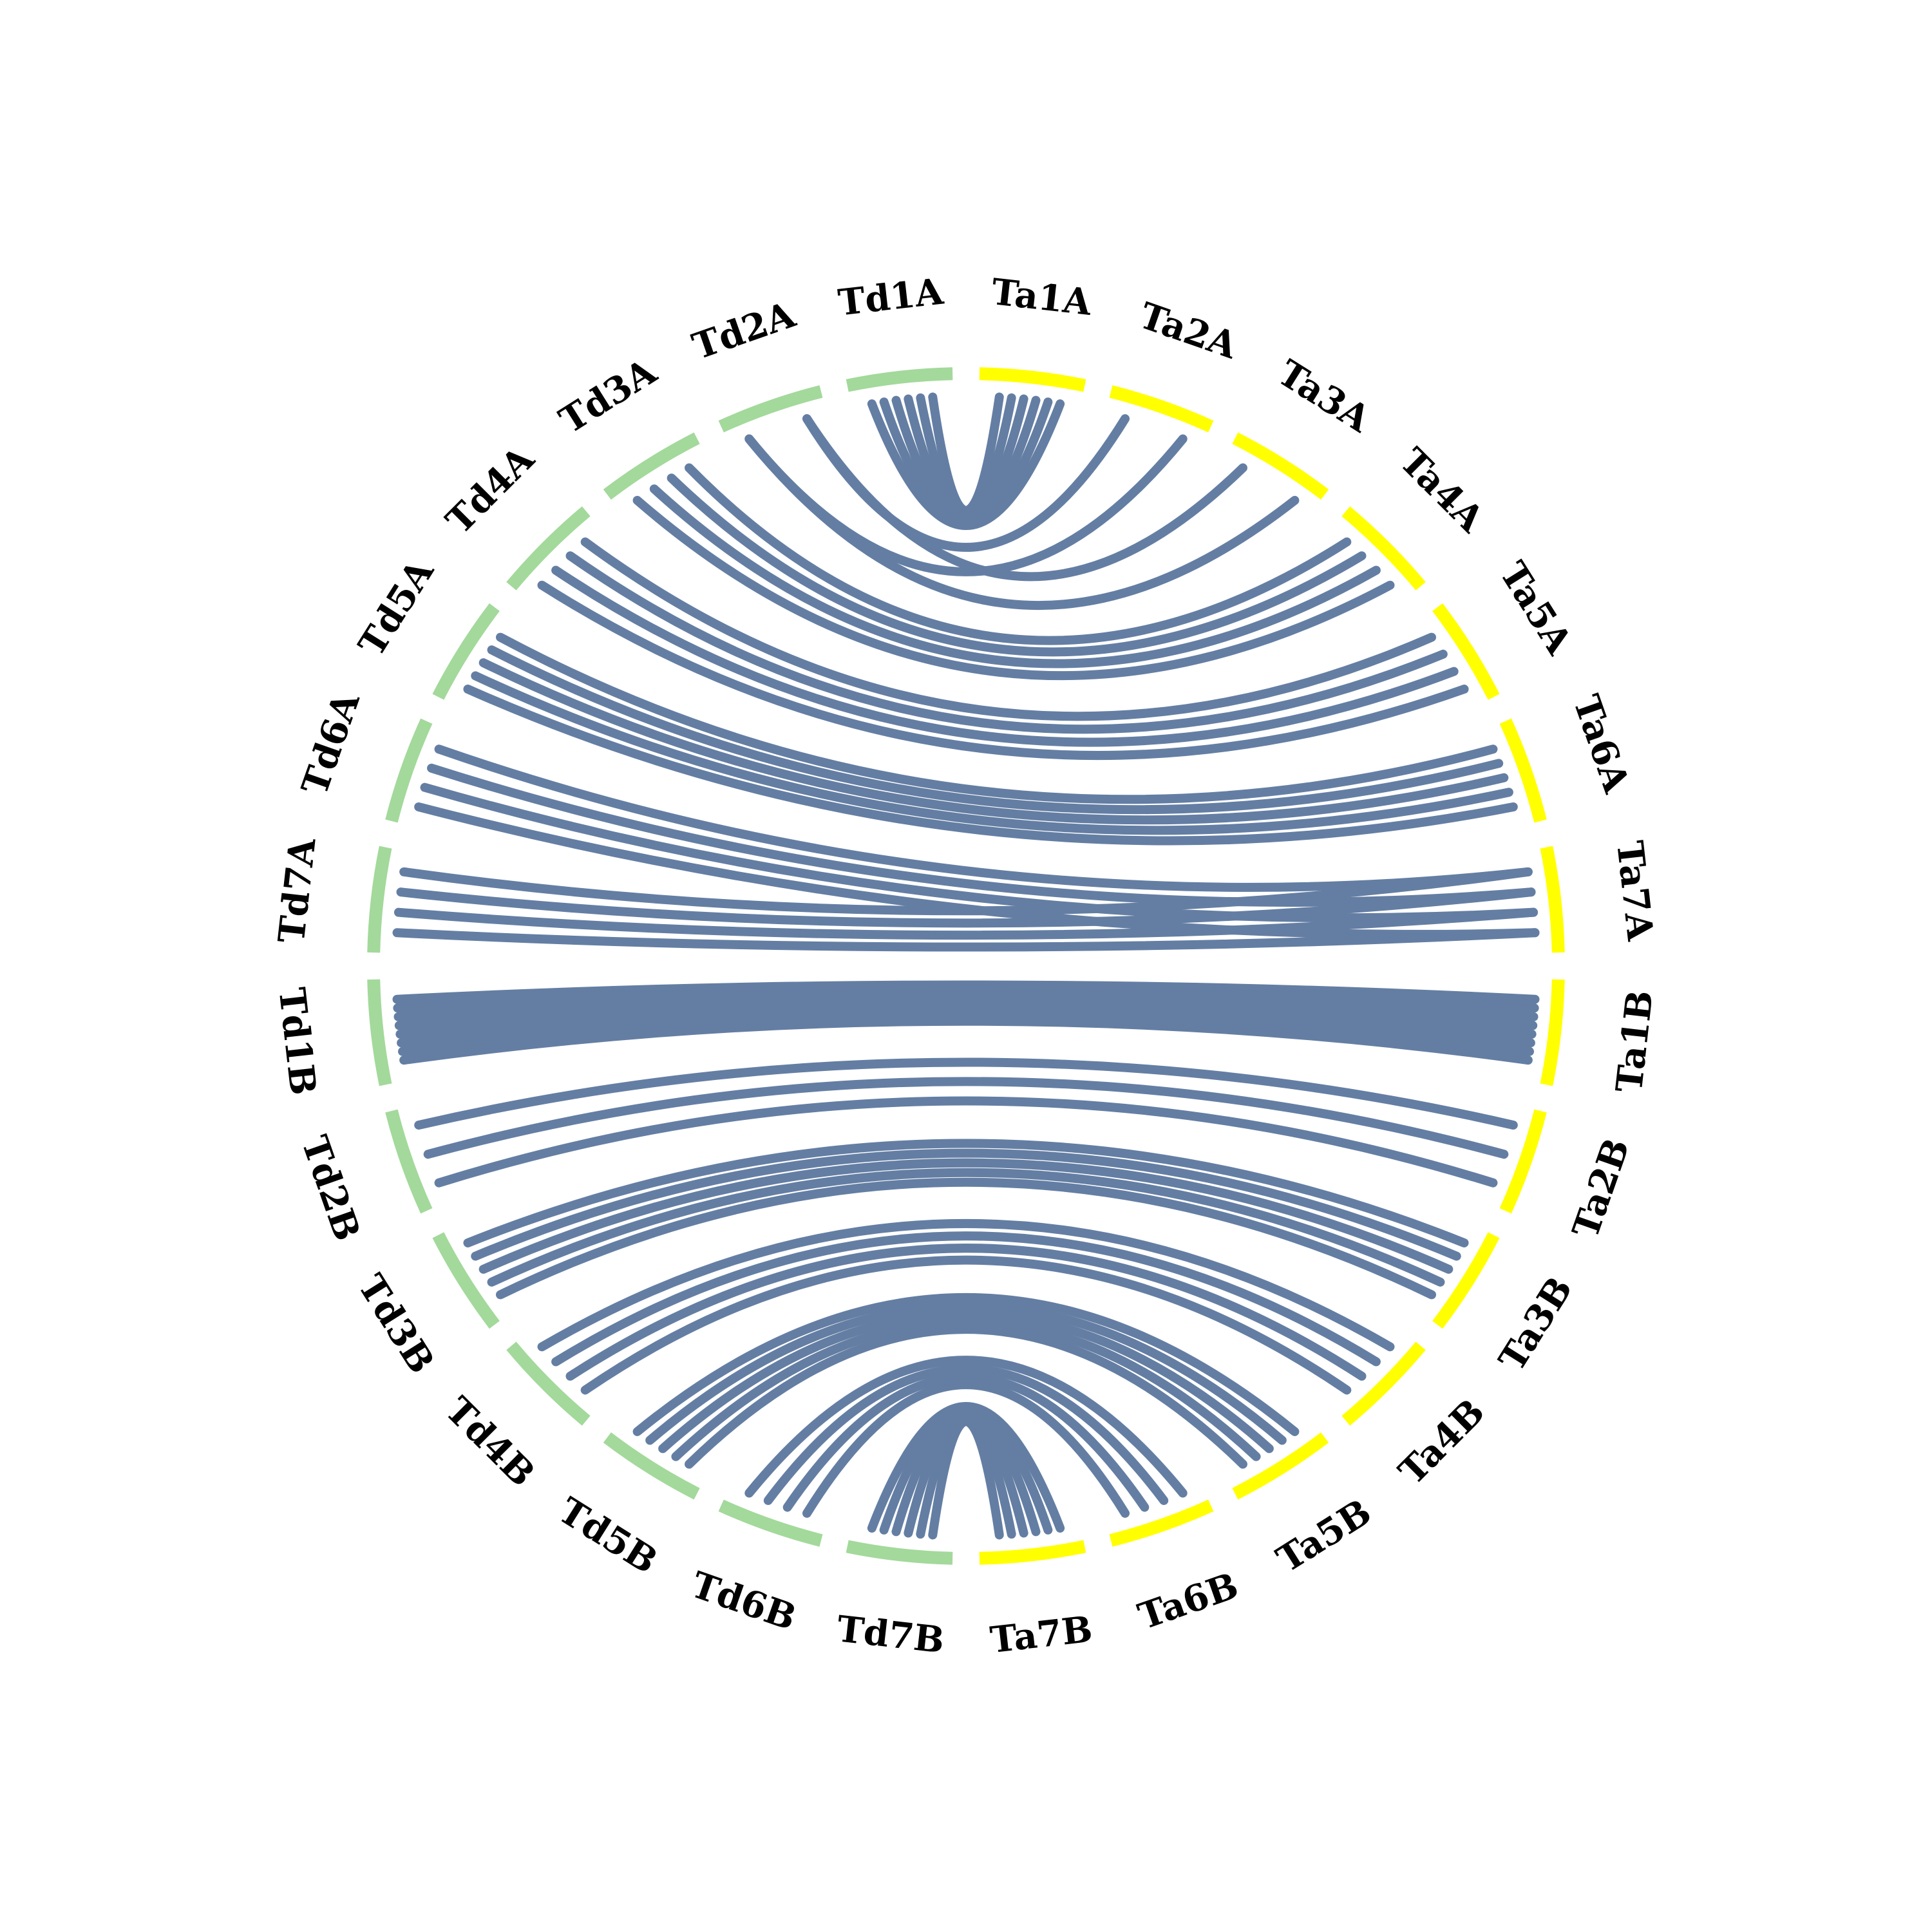 The width and height of the screenshot is (1932, 1932). I want to click on segment-ta3b, so click(1466, 1281).